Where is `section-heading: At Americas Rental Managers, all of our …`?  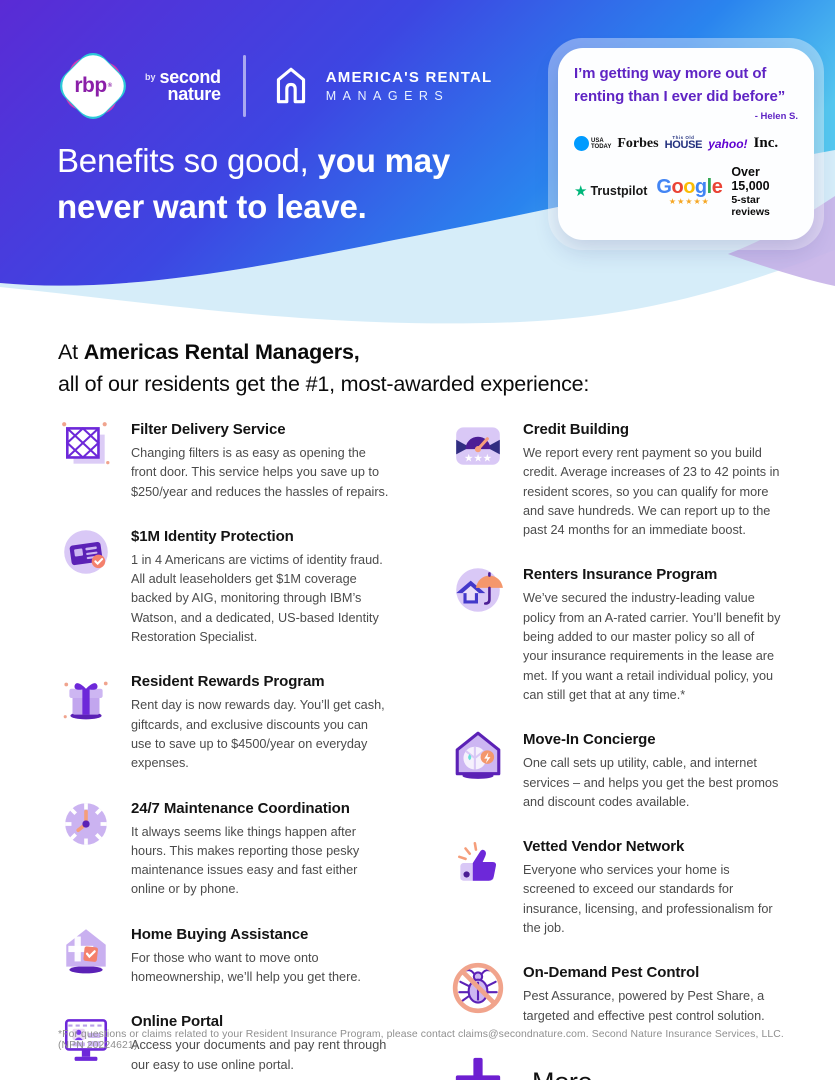 section-heading: At Americas Rental Managers, all of our … is located at coordinates (323, 368).